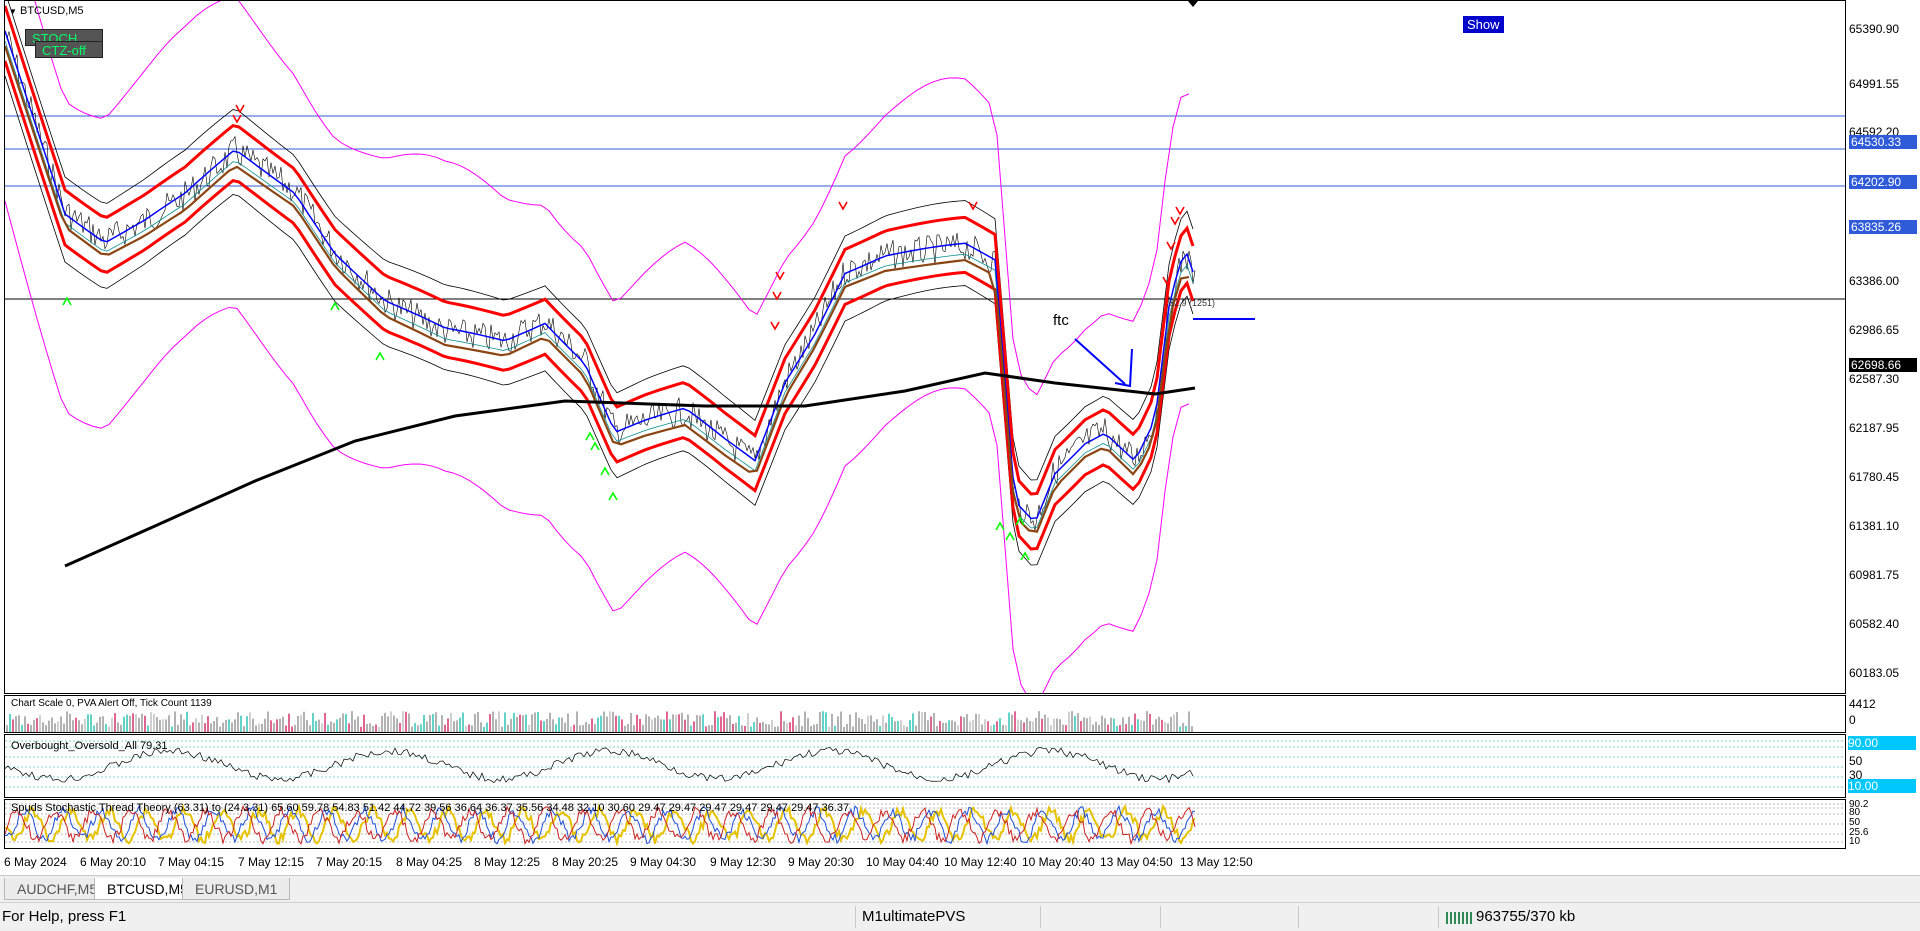  Describe the element at coordinates (1193, 4) in the screenshot. I see `scroll-marker-icon` at that location.